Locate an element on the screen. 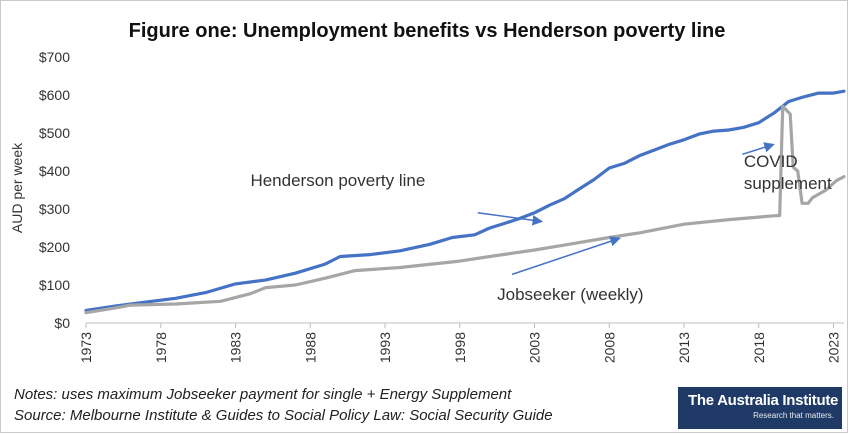  x-tick-label: 1973 is located at coordinates (86, 347).